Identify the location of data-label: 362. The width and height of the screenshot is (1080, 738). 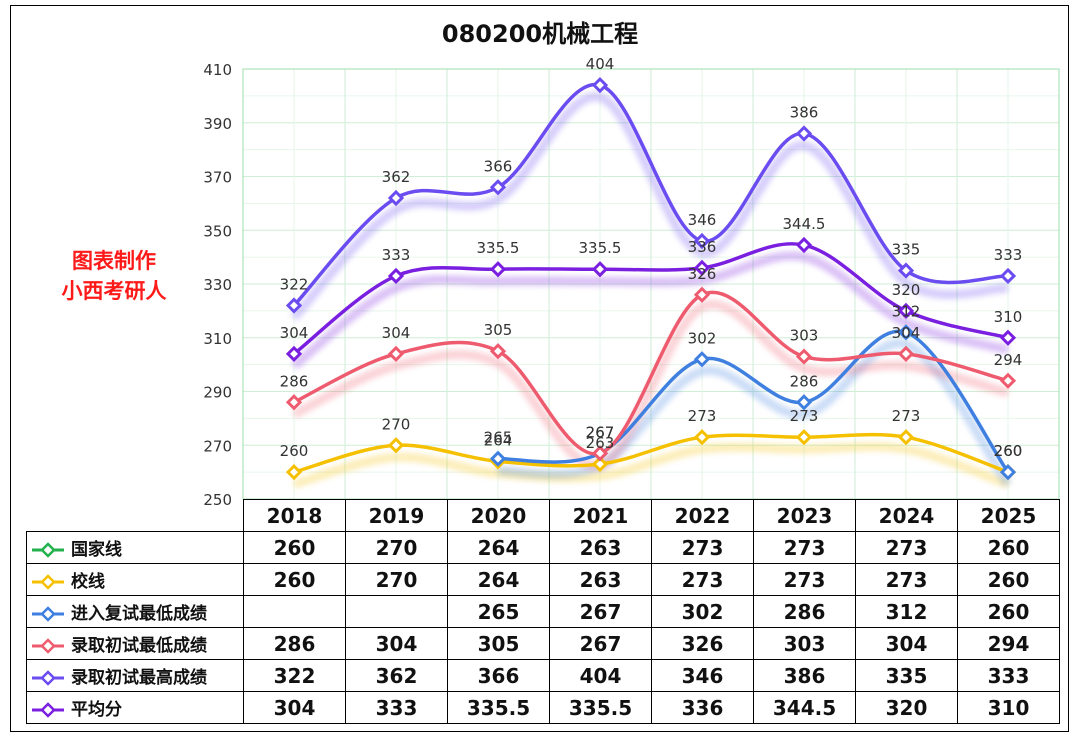
(396, 177).